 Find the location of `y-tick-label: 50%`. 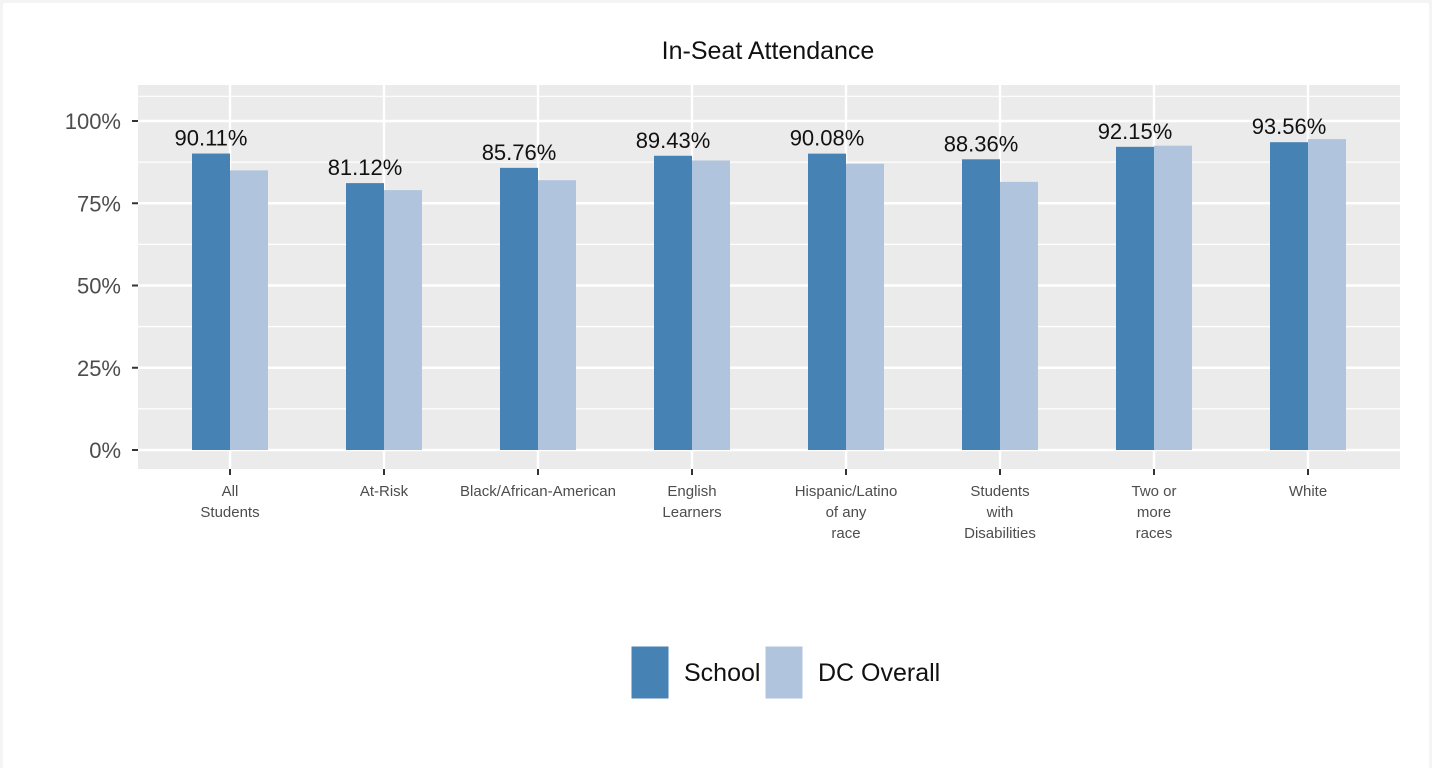

y-tick-label: 50% is located at coordinates (99, 286).